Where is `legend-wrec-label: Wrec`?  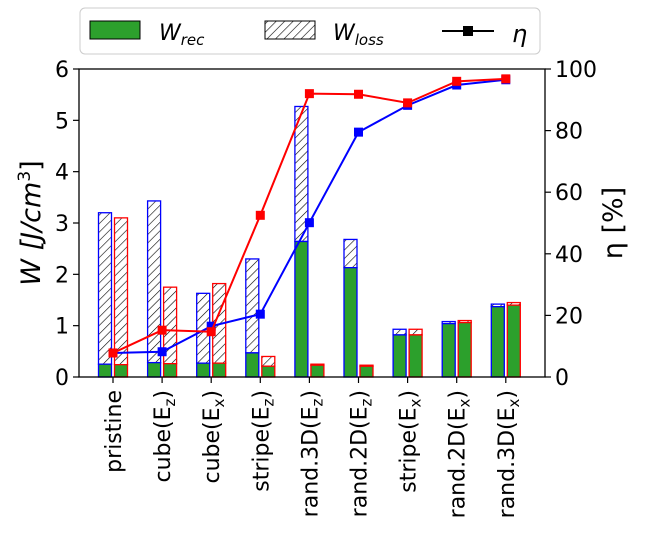
legend-wrec-label: Wrec is located at coordinates (182, 35).